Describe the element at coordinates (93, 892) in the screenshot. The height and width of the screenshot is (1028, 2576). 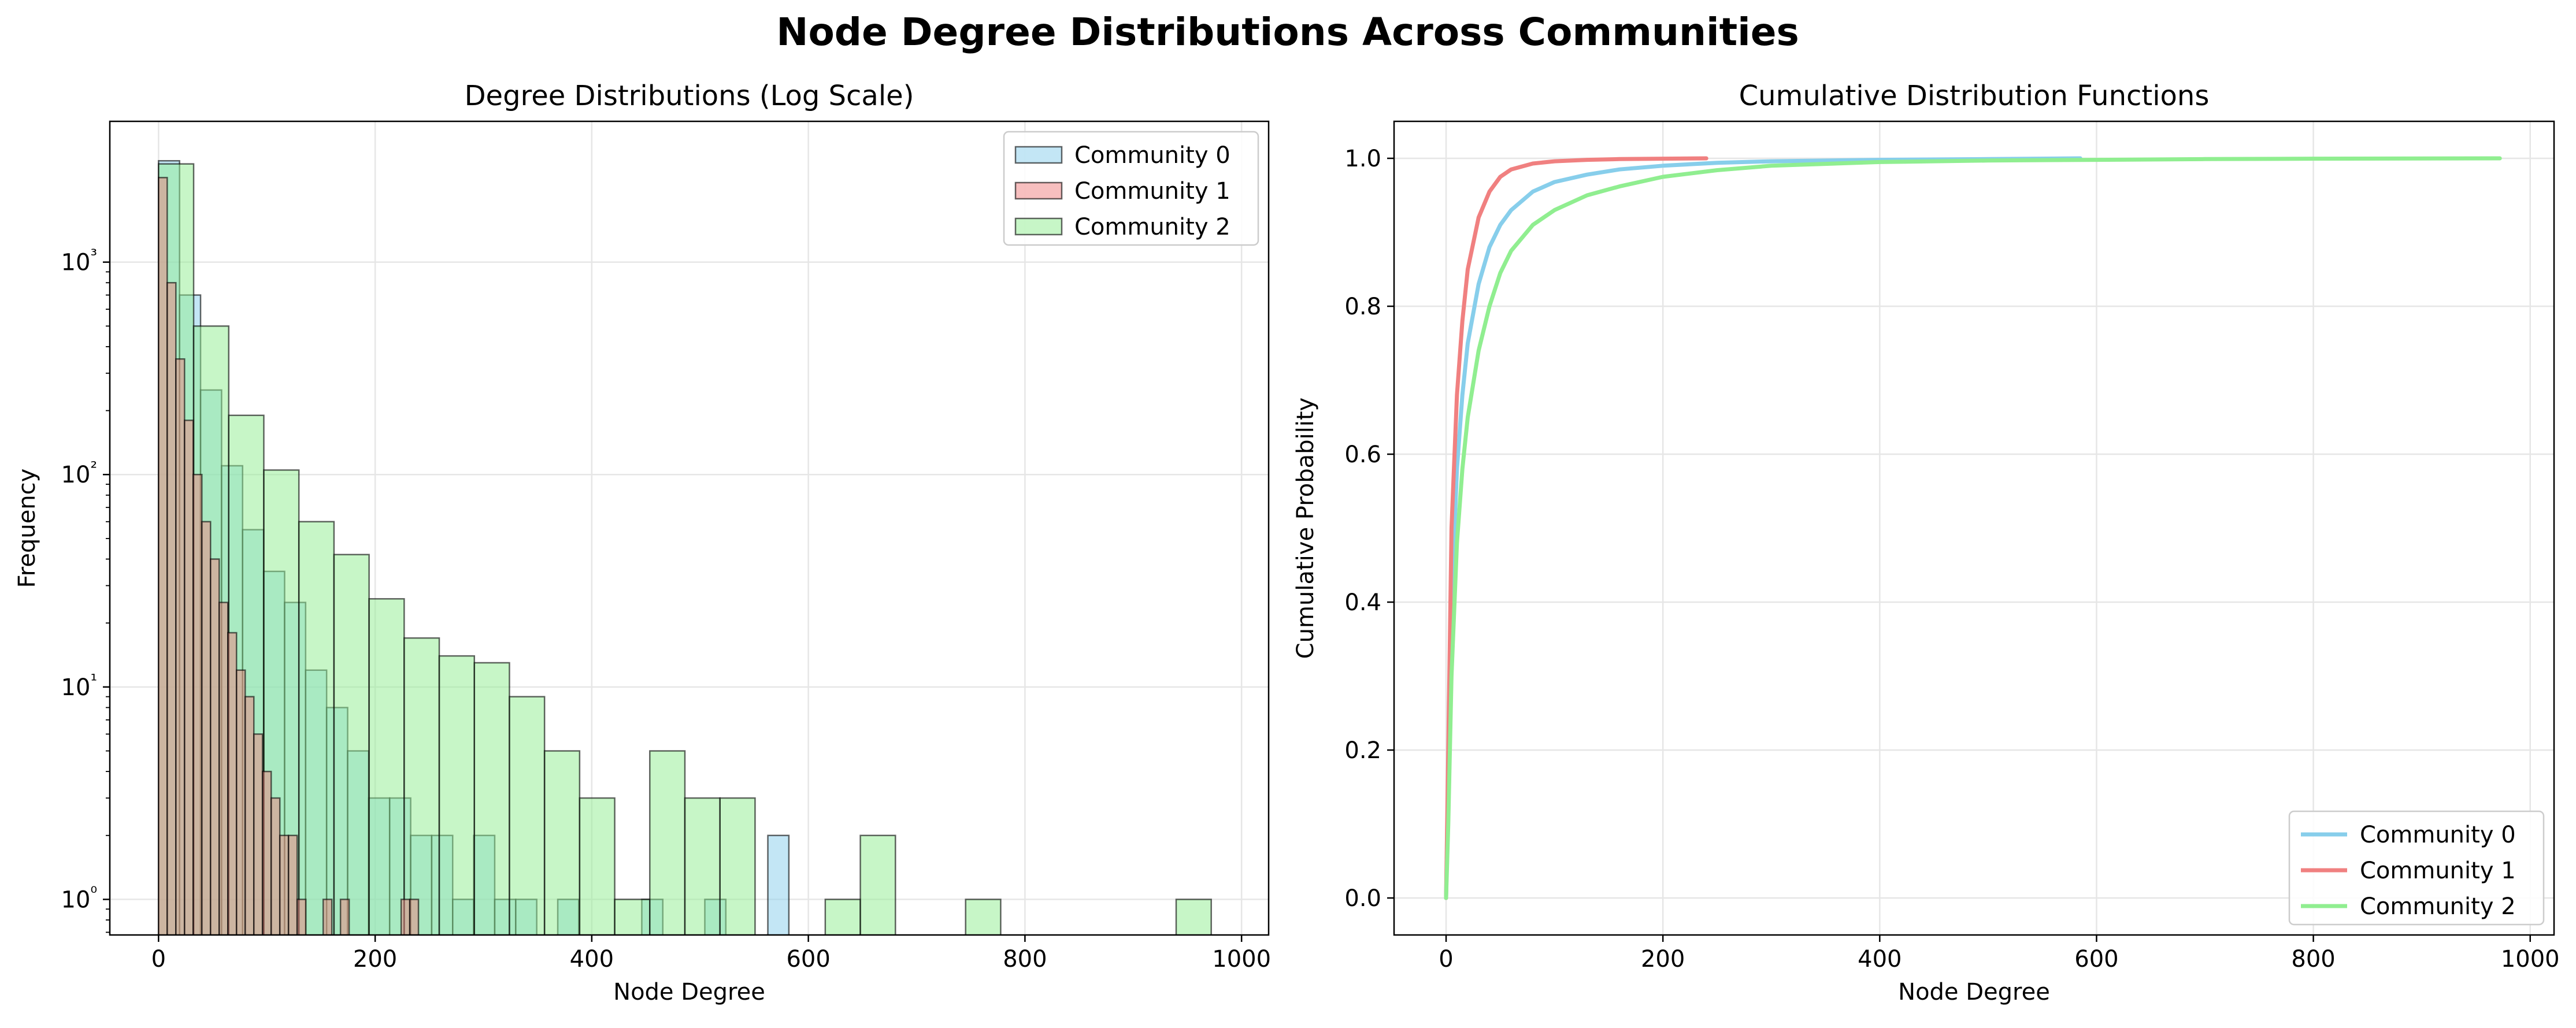
I see `y-tick-exponent: ⁰` at that location.